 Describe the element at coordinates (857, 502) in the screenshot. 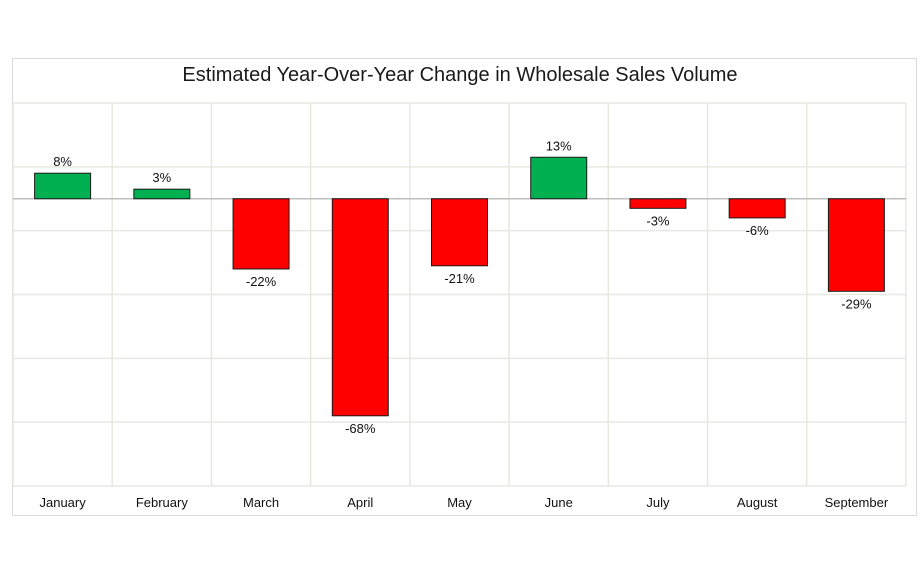

I see `x-tick-label: September` at that location.